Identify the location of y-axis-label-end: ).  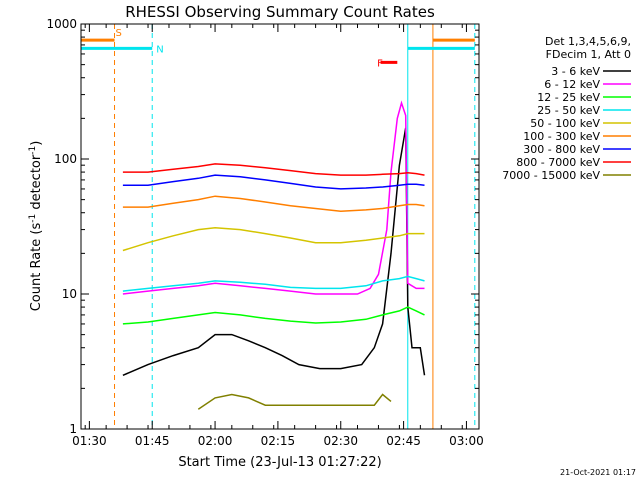
(36, 143).